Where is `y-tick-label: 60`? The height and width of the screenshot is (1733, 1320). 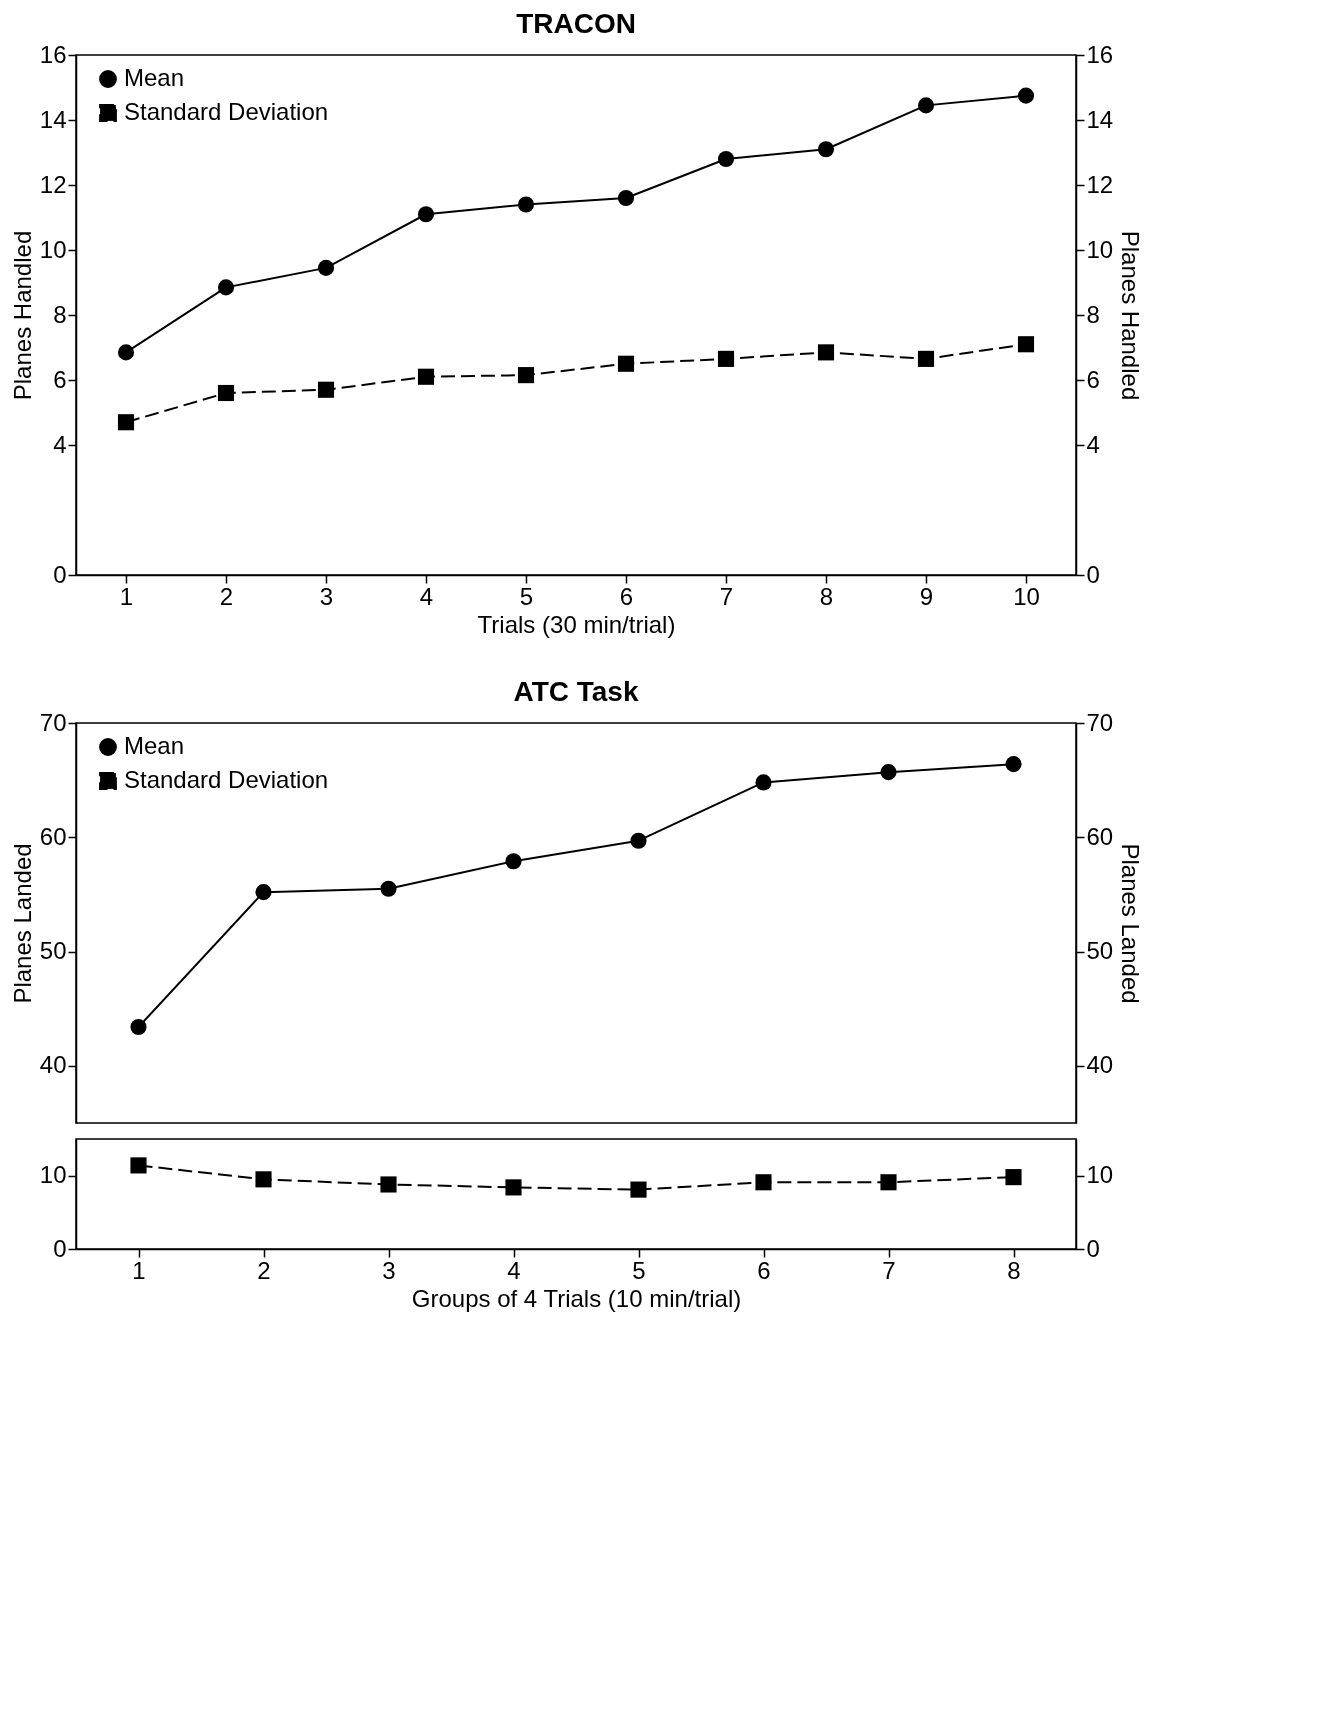 y-tick-label: 60 is located at coordinates (53, 836).